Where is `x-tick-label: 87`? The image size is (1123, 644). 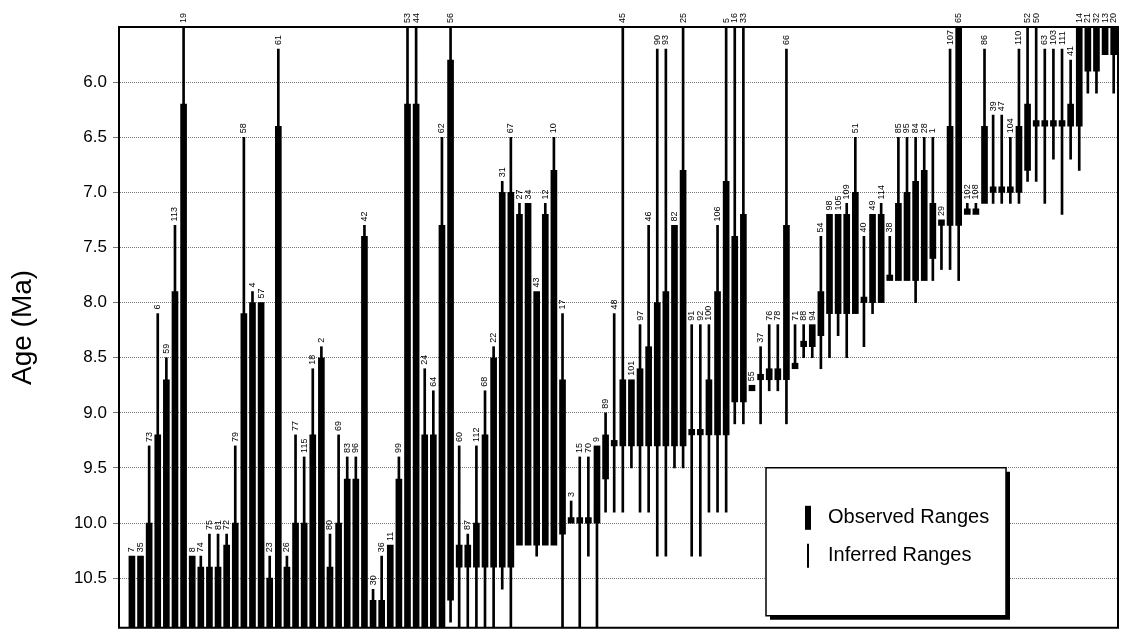 x-tick-label: 87 is located at coordinates (467, 525).